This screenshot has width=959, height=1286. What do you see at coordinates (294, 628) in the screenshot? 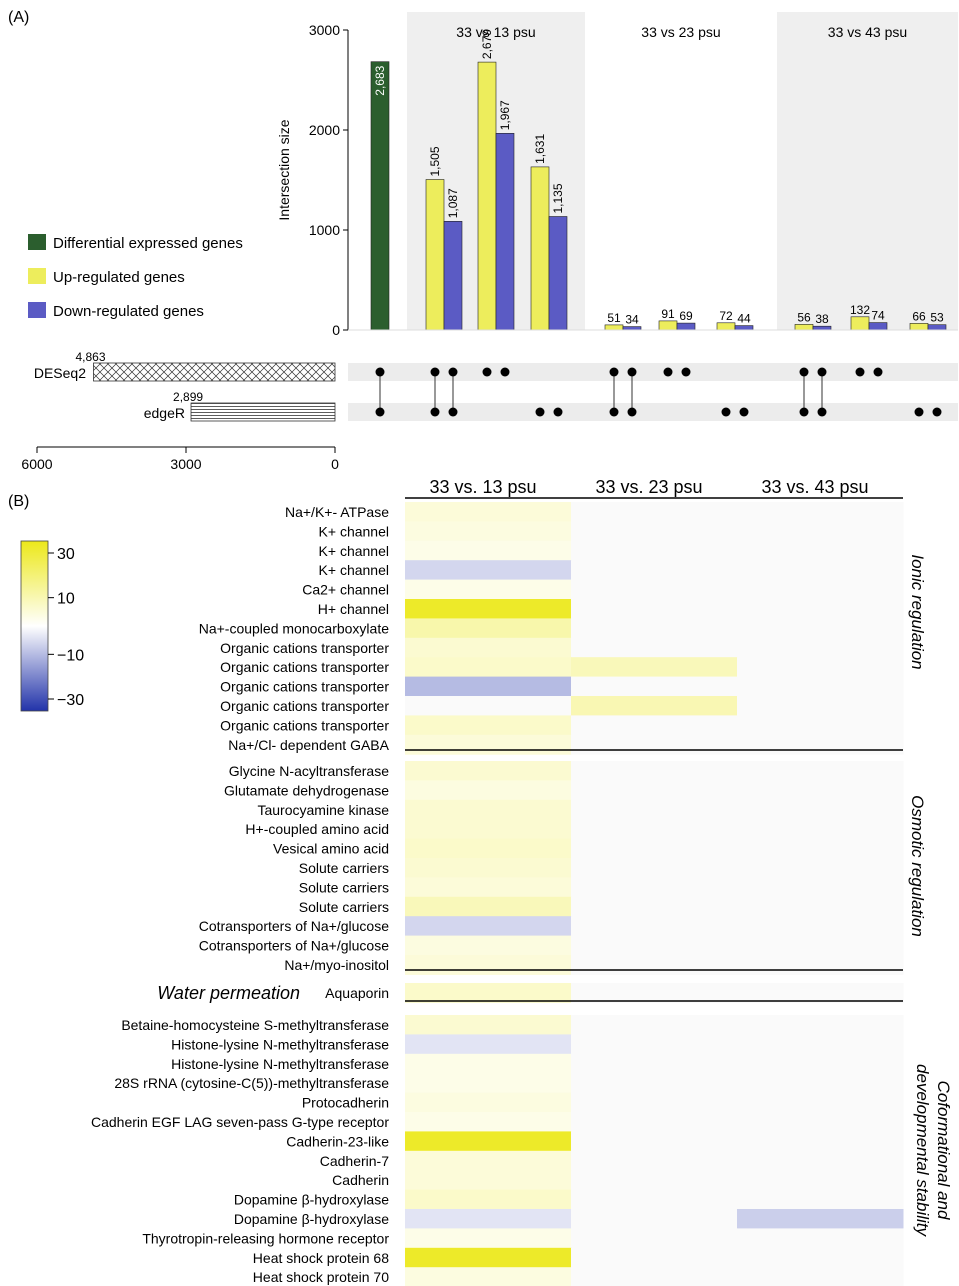
I see `heatmap-row-label: Na+-coupled monocarboxylate` at bounding box center [294, 628].